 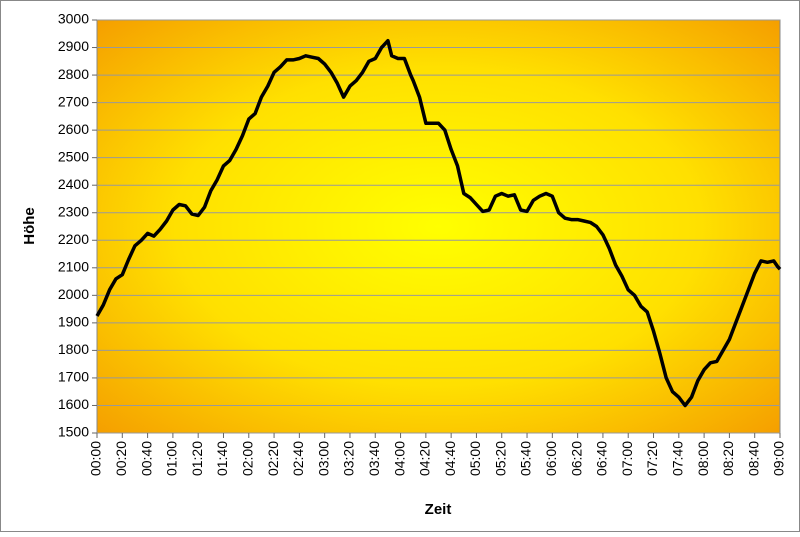 What do you see at coordinates (678, 458) in the screenshot?
I see `x-tick-label: 07:40` at bounding box center [678, 458].